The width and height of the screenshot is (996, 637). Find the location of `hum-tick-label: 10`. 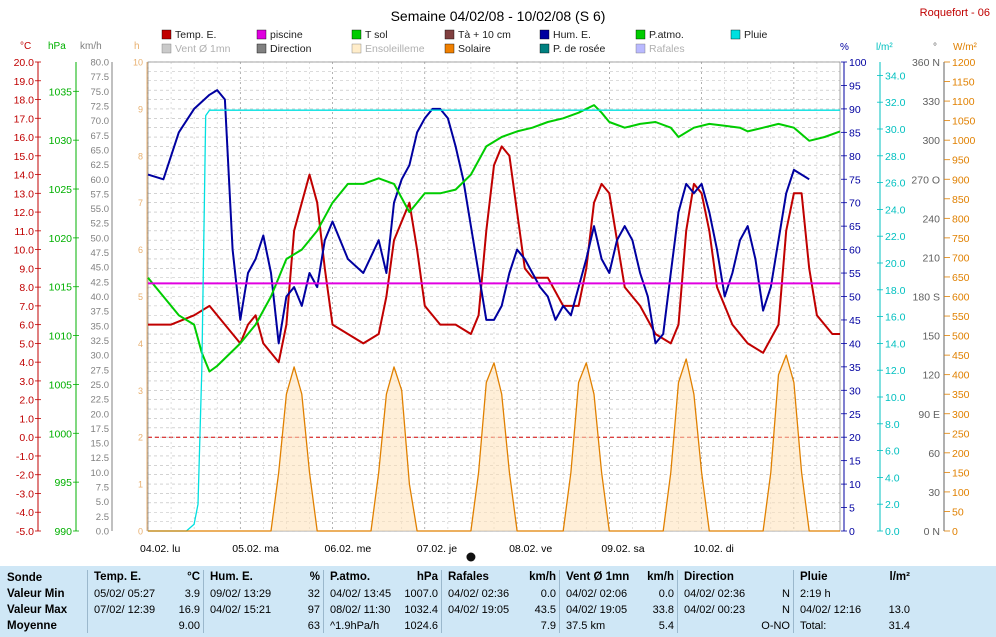

hum-tick-label: 10 is located at coordinates (855, 485).